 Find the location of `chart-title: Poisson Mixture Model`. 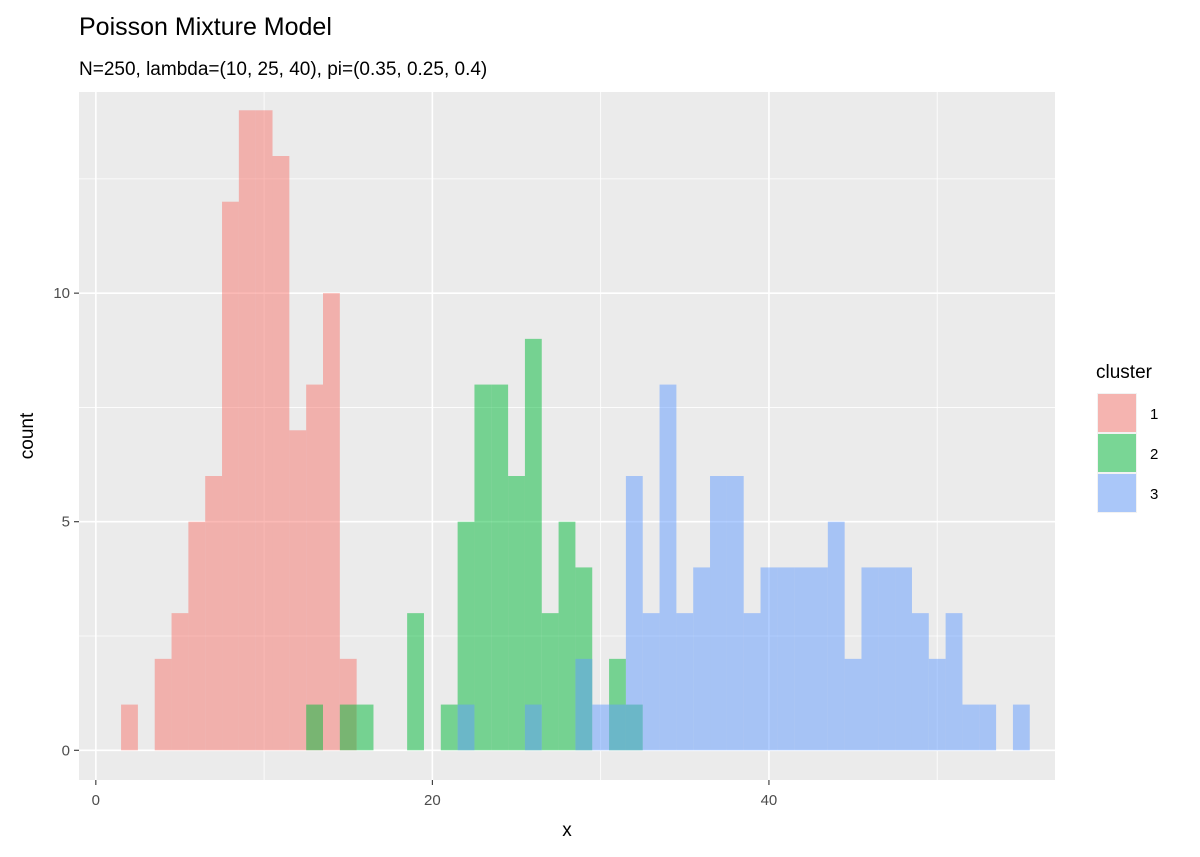

chart-title: Poisson Mixture Model is located at coordinates (205, 27).